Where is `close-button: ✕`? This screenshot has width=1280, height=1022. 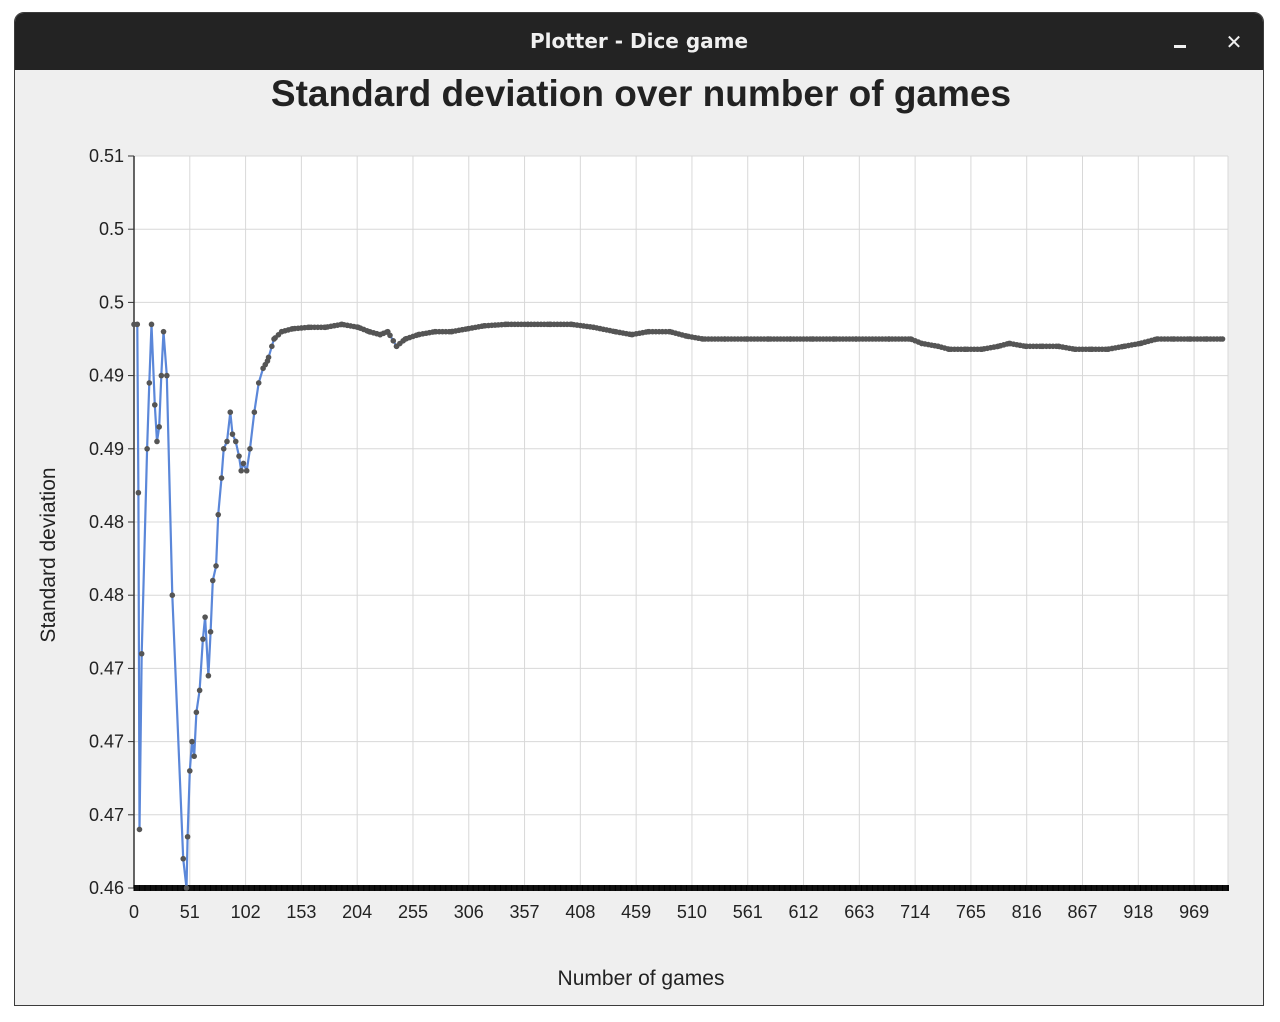
close-button: ✕ is located at coordinates (1234, 42).